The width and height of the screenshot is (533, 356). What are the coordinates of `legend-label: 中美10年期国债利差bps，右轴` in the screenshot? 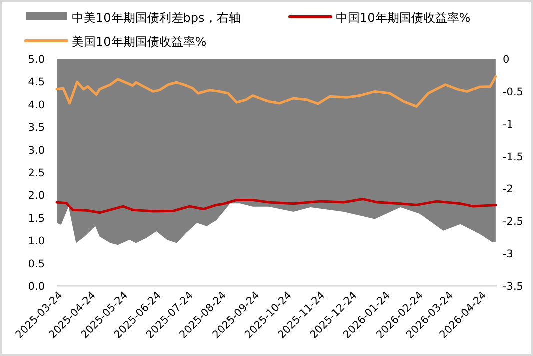 It's located at (156, 18).